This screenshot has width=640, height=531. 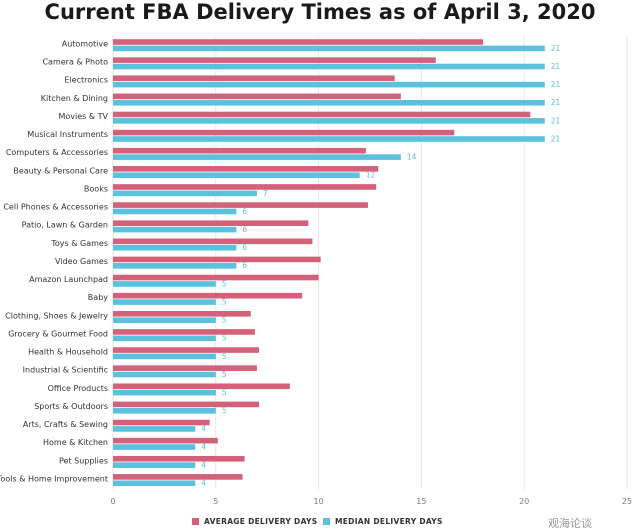 What do you see at coordinates (627, 501) in the screenshot?
I see `x-tick-label: 25` at bounding box center [627, 501].